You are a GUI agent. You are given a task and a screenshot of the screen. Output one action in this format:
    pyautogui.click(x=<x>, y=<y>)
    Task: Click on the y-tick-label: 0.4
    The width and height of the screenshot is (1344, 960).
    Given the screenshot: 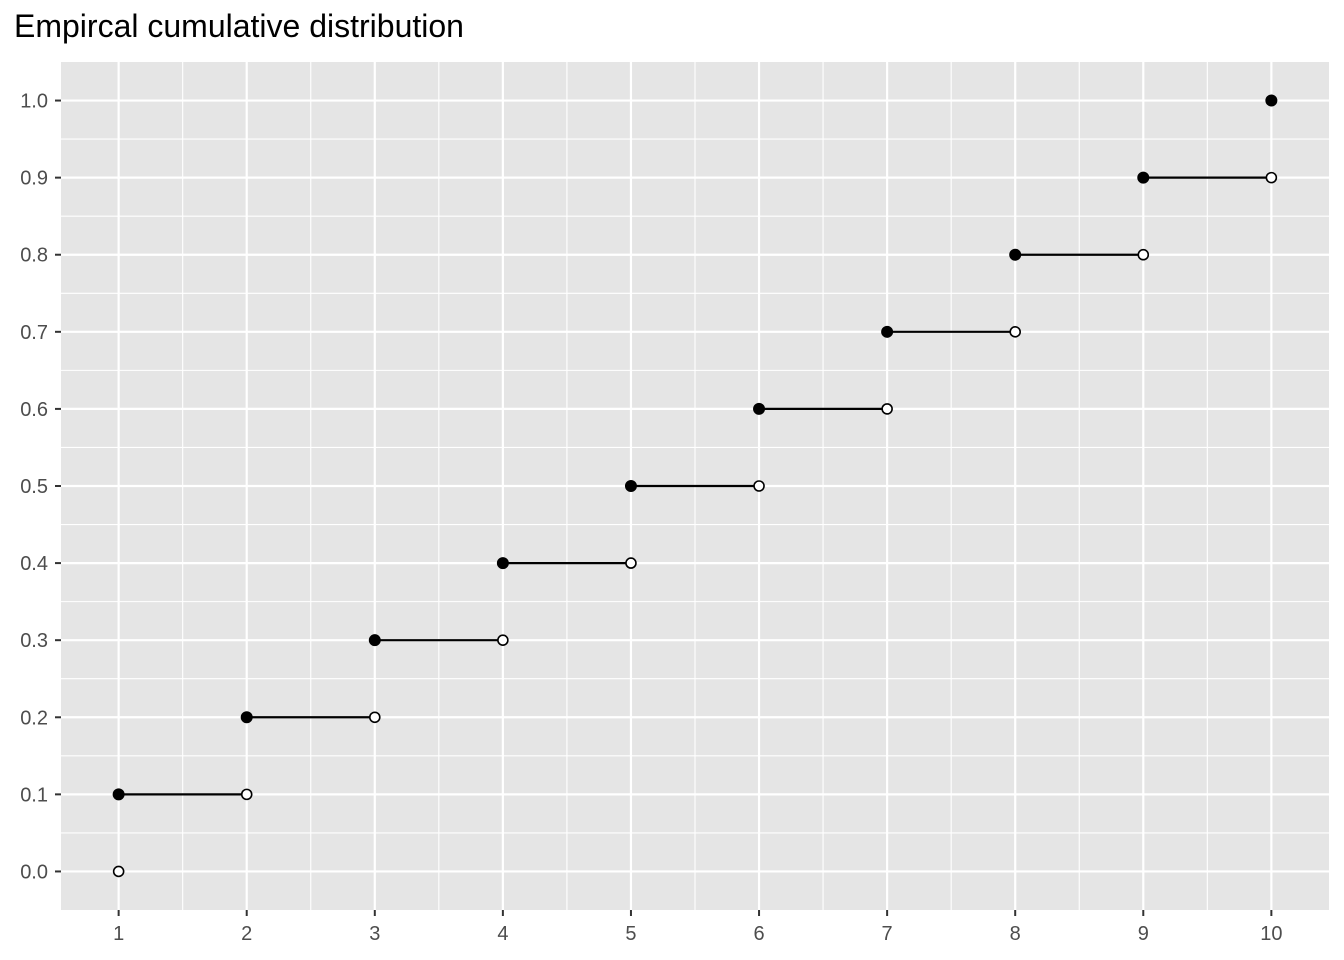 What is the action you would take?
    pyautogui.click(x=34, y=564)
    